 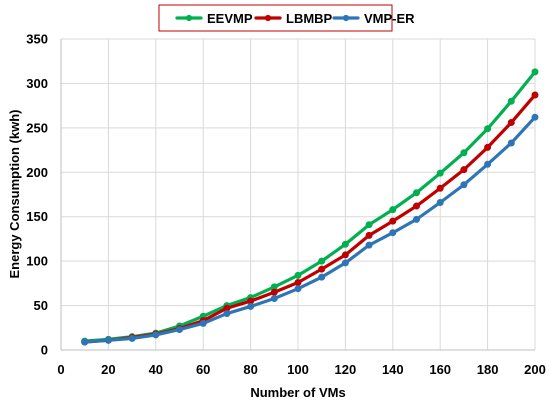 What do you see at coordinates (108, 369) in the screenshot?
I see `x-tick-label: 20` at bounding box center [108, 369].